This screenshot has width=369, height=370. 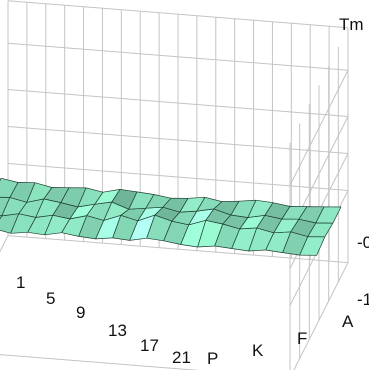 I want to click on y-tick-label: A, so click(x=348, y=321).